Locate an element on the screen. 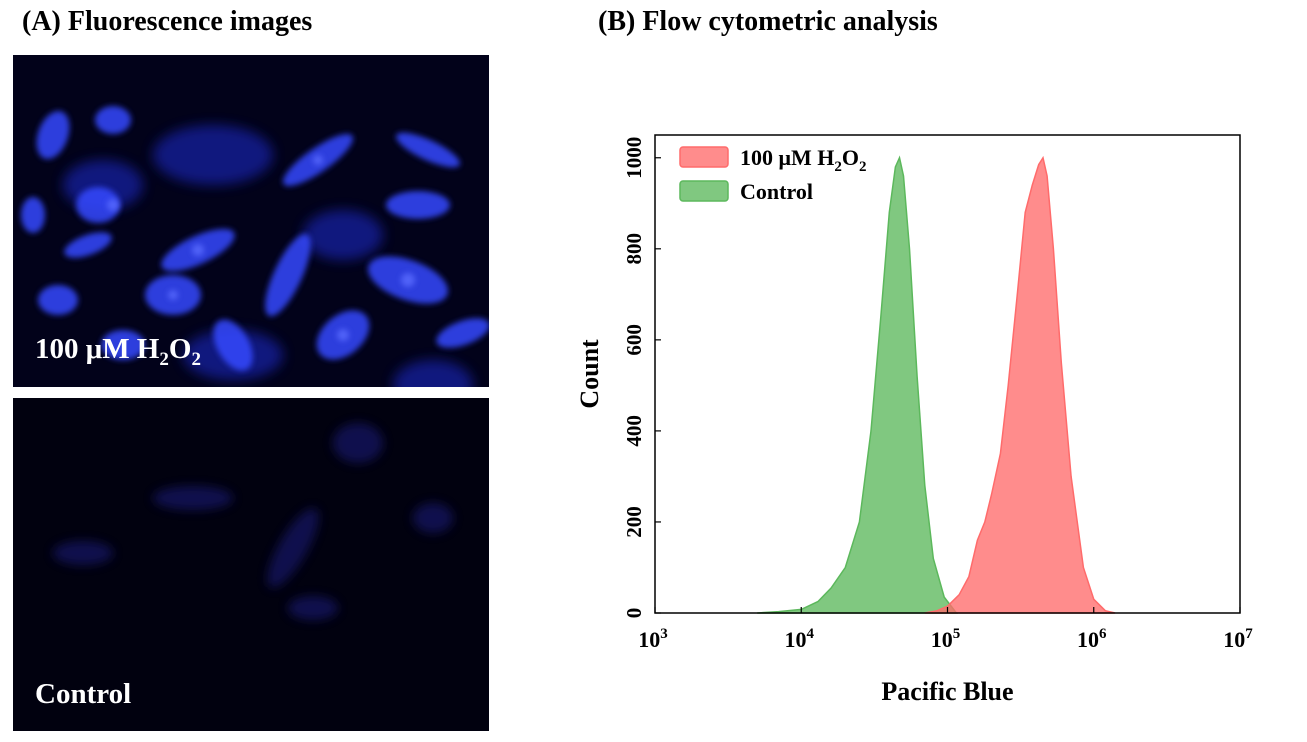 The width and height of the screenshot is (1307, 742). y-tick-label: 1000 is located at coordinates (634, 158).